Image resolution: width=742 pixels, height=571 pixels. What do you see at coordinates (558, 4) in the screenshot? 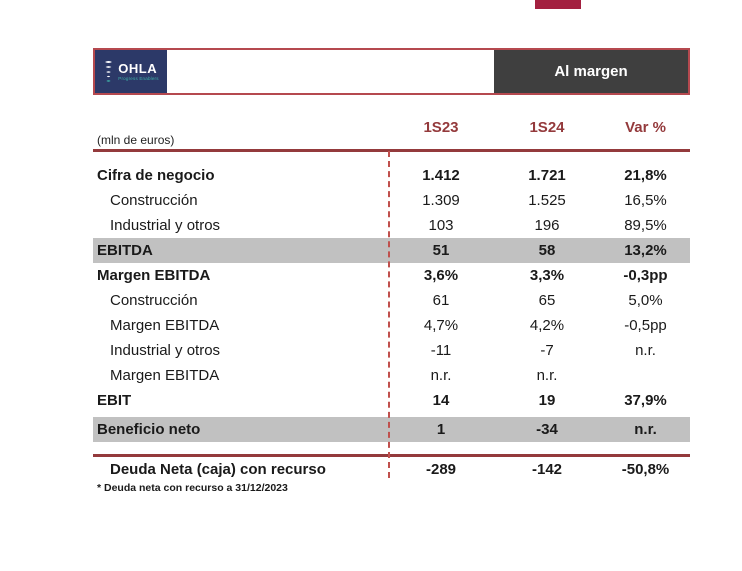
I see `top-accent-bar` at bounding box center [558, 4].